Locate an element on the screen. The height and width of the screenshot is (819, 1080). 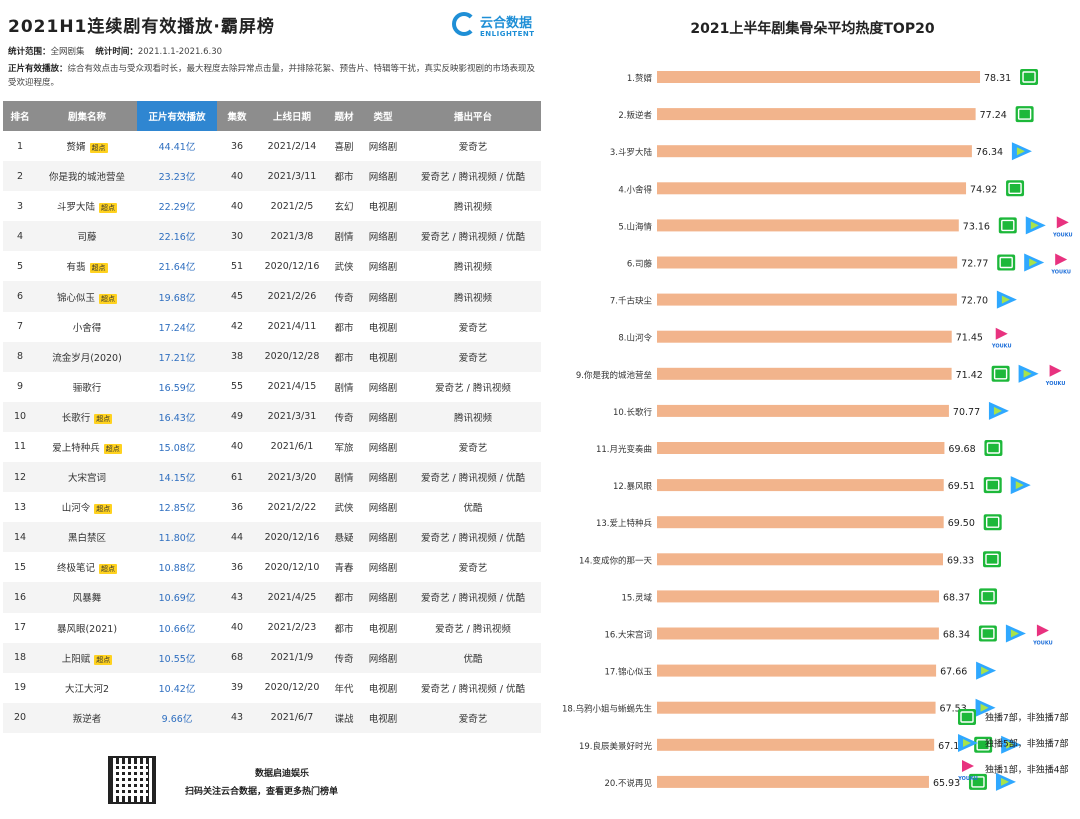
value-label: 67.19 is located at coordinates (951, 746).